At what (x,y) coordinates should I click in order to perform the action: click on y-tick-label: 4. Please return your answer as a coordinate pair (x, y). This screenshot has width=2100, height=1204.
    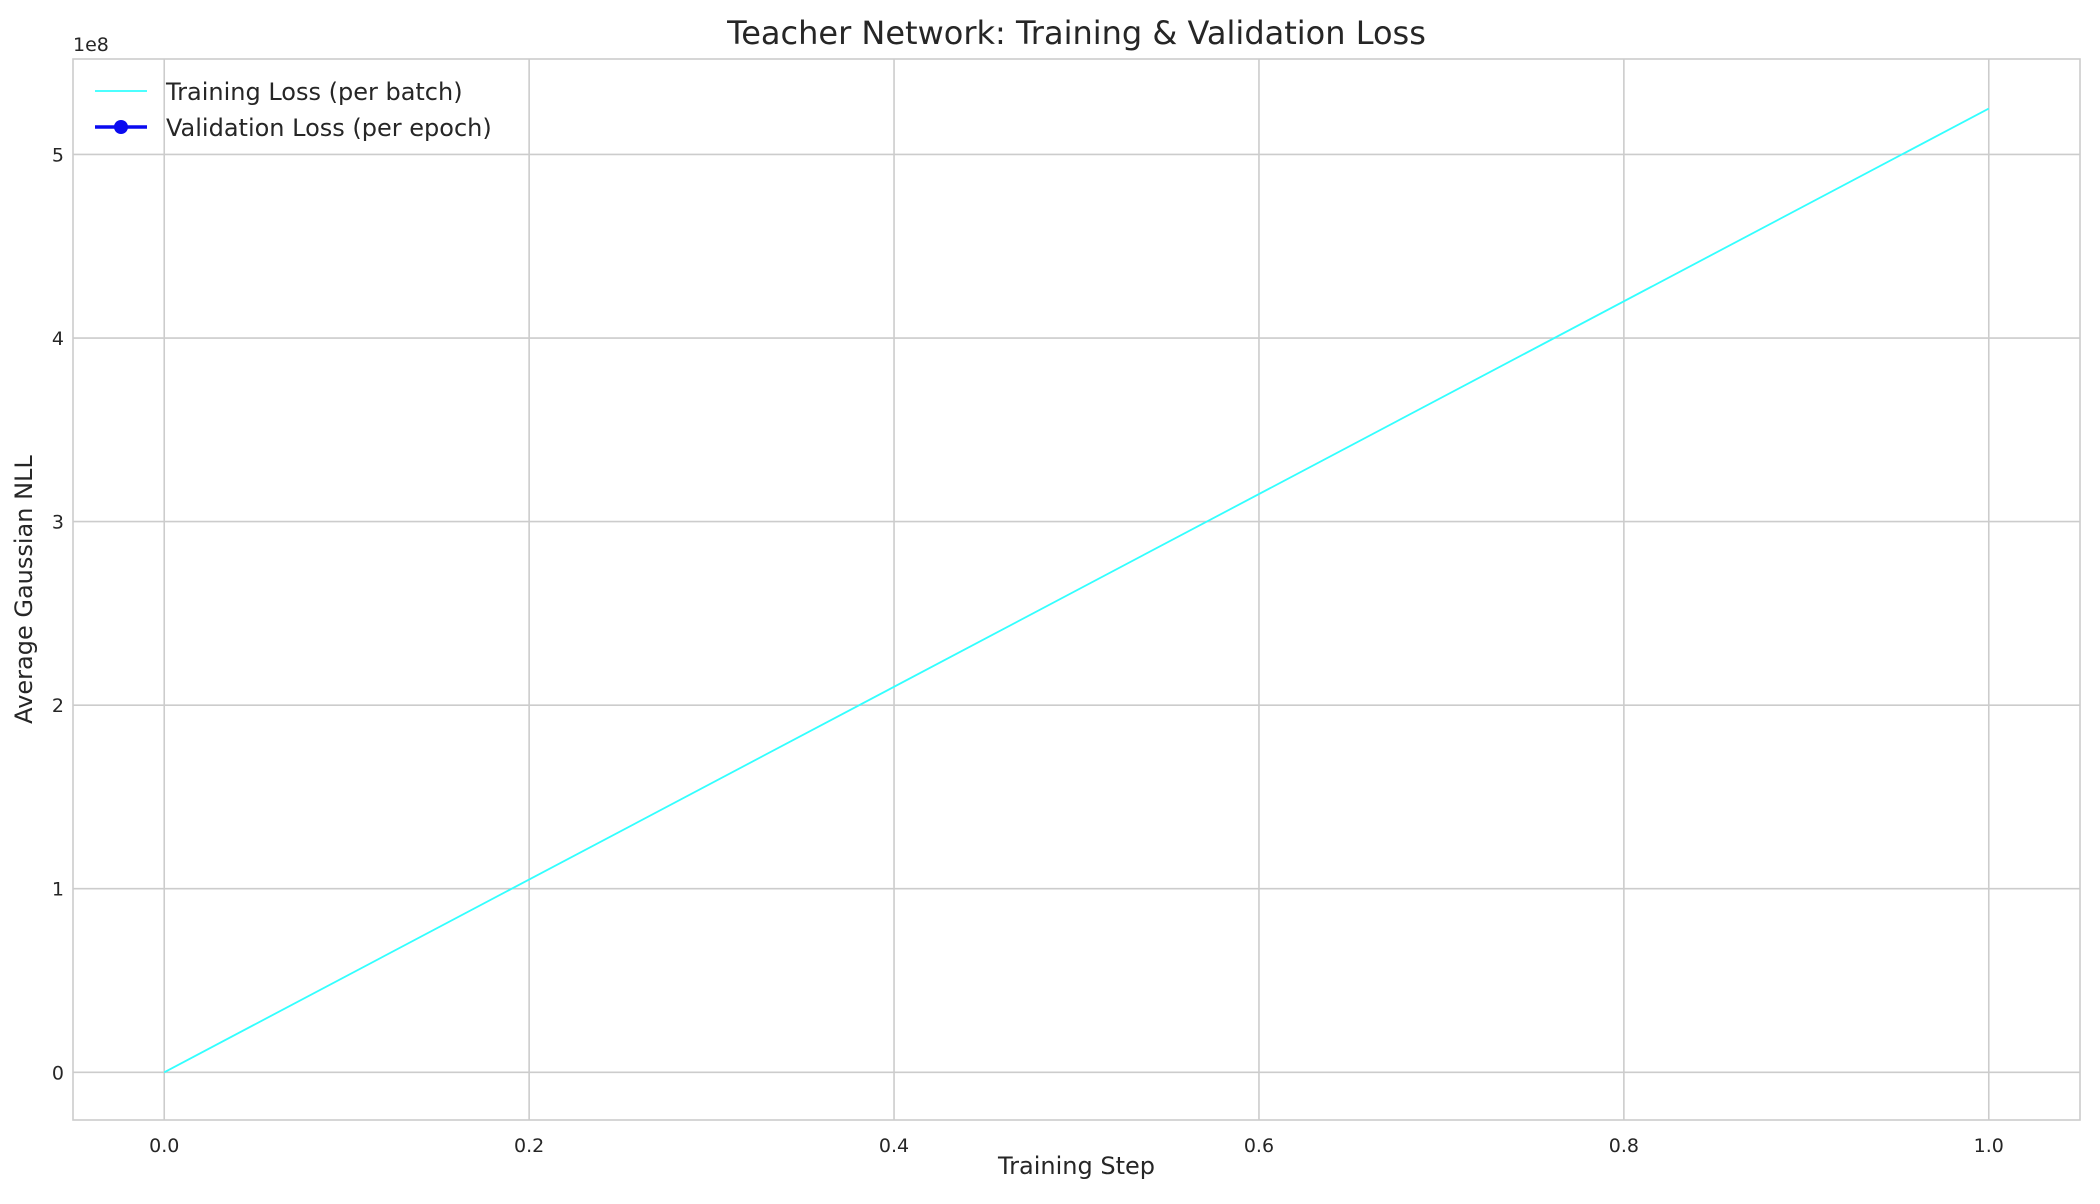
    Looking at the image, I should click on (58, 339).